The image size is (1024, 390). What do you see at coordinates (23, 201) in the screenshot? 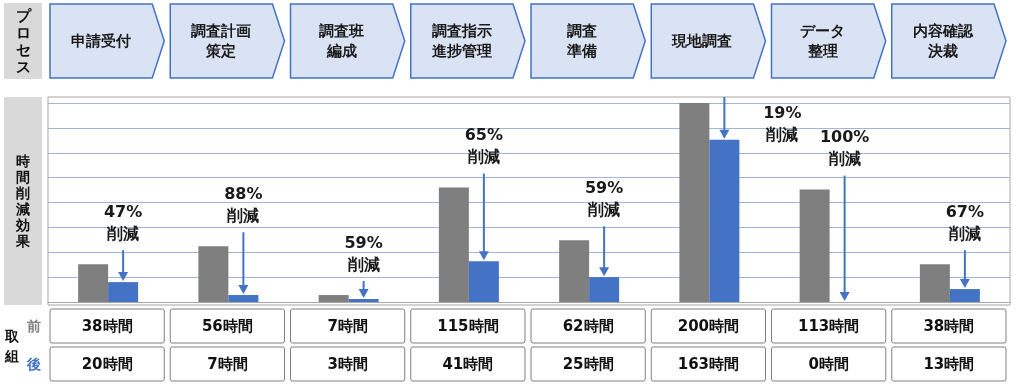
I see `y-axis-title: 時間削減効果` at bounding box center [23, 201].